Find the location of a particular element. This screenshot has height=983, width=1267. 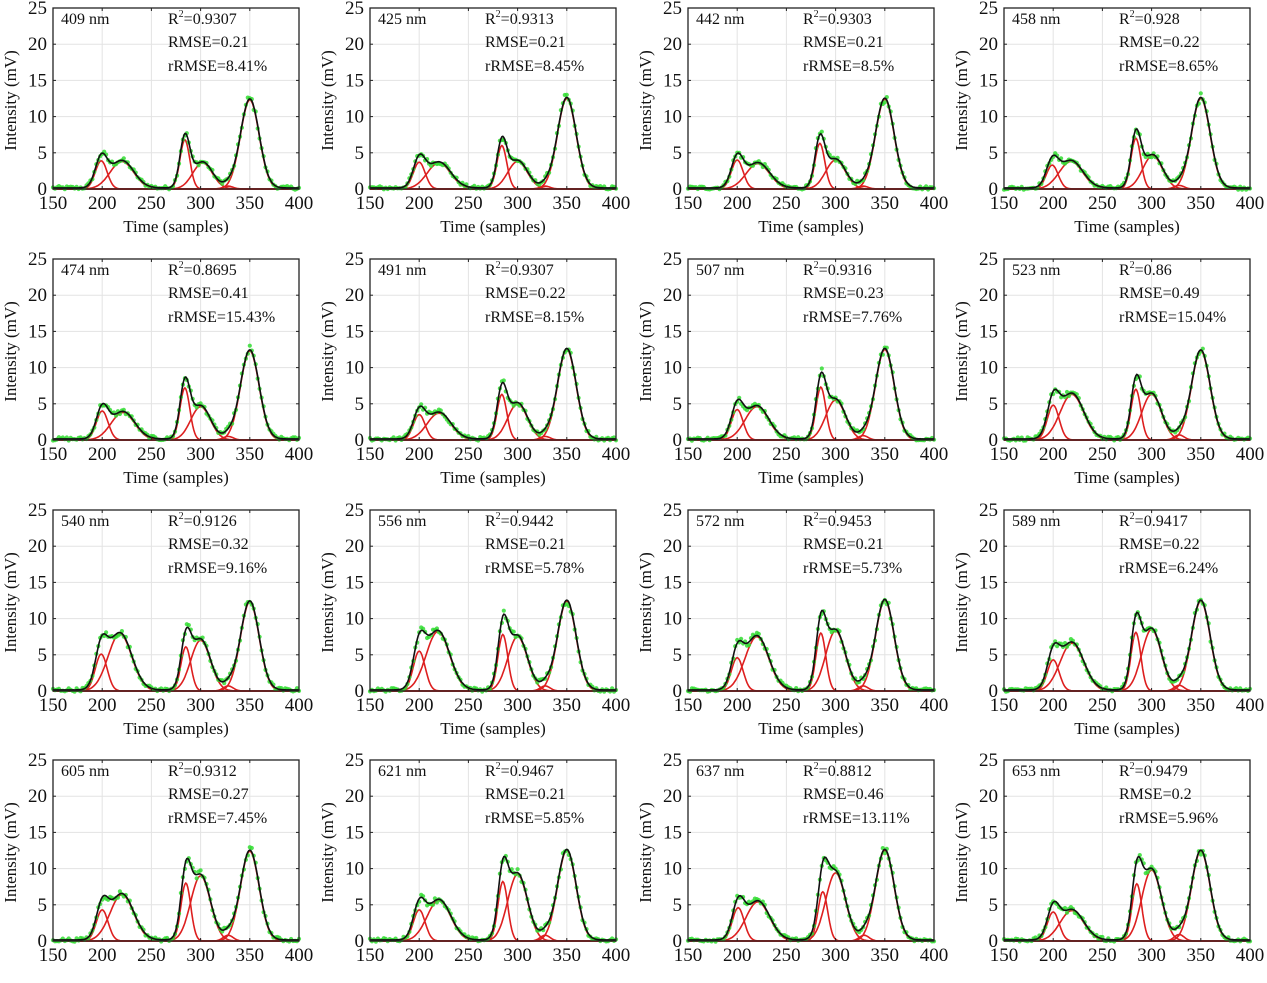

rmse-annotation: RMSE=0.27 is located at coordinates (208, 794).